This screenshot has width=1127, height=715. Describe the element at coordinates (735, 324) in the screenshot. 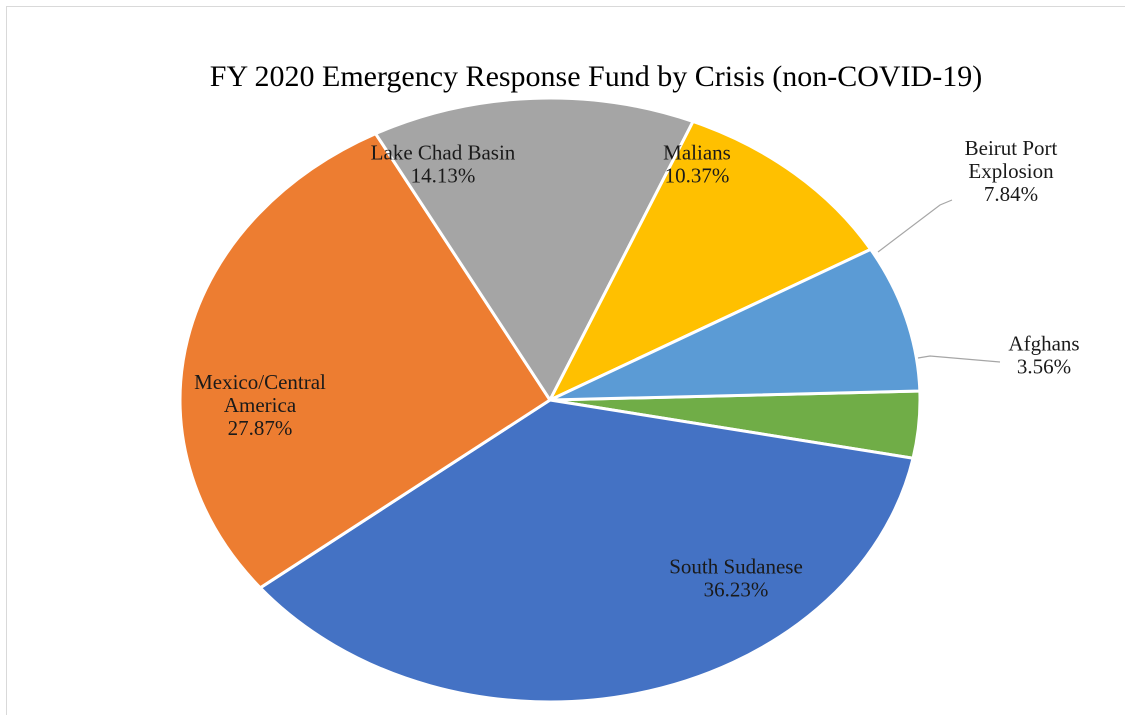

I see `pie-slice-beirut-port-explosion` at that location.